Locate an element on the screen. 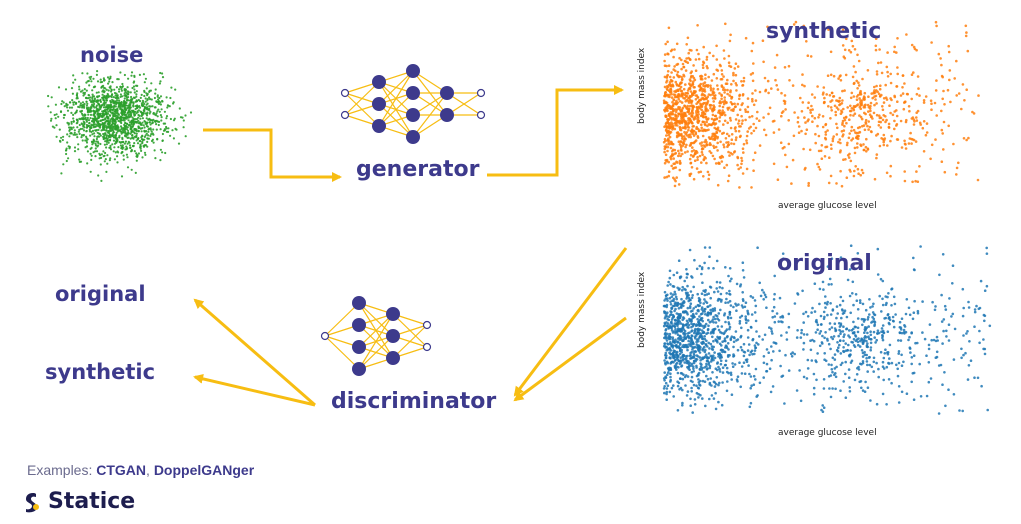 The width and height of the screenshot is (1021, 524). example-ctgan: CTGAN is located at coordinates (121, 470).